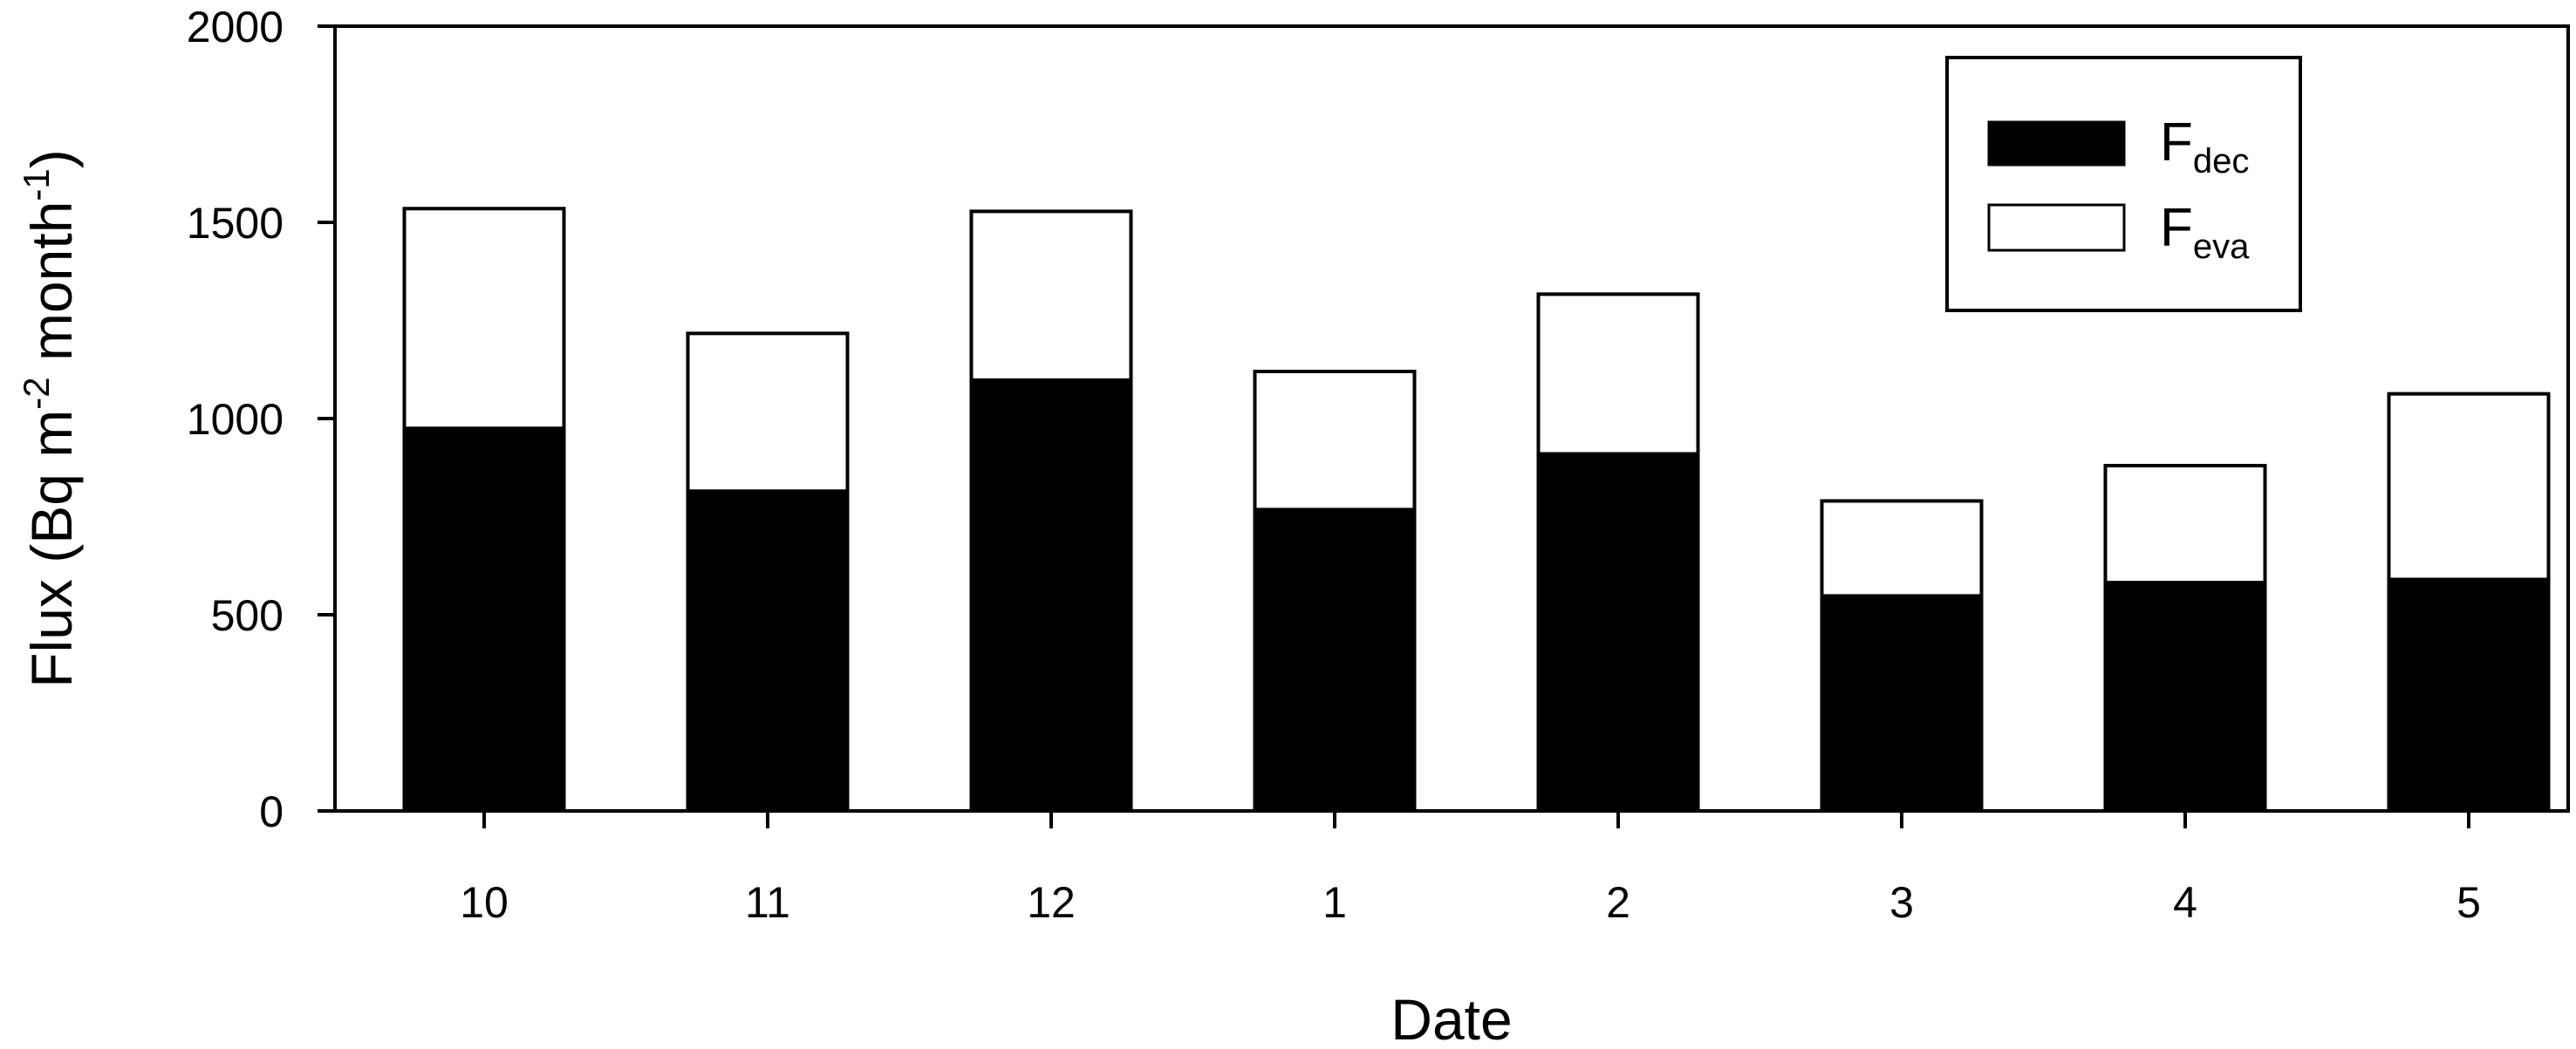 The height and width of the screenshot is (1049, 2576). I want to click on legend-label-feva-sub: eva, so click(2221, 247).